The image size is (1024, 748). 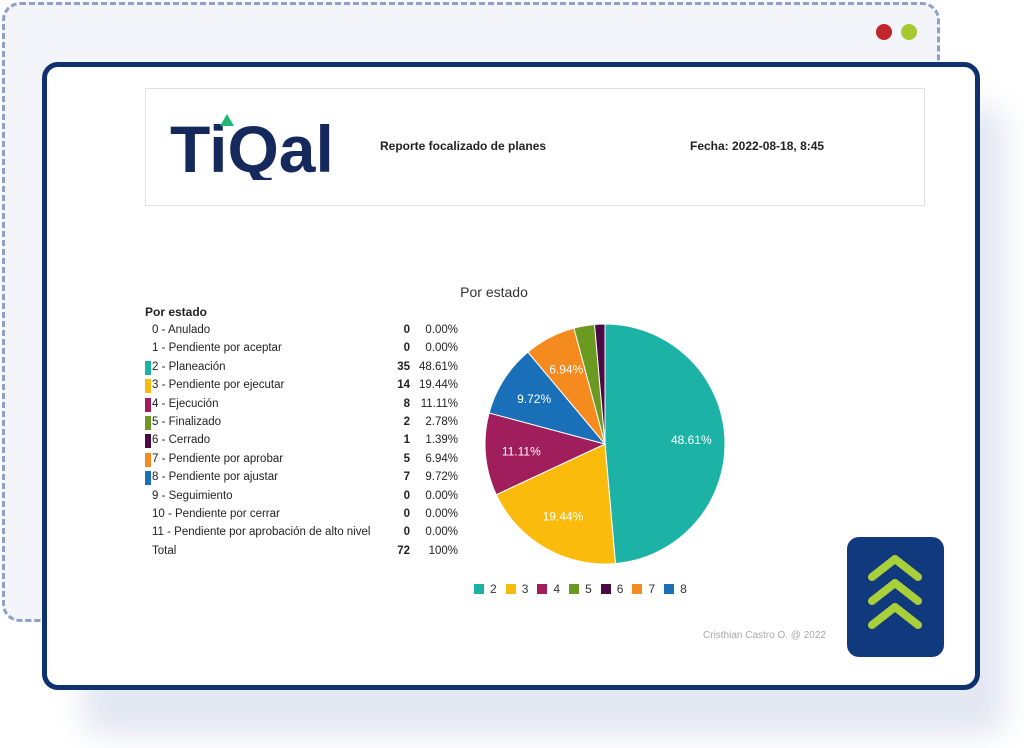 I want to click on status-label: 5 - Finalizado, so click(x=187, y=421).